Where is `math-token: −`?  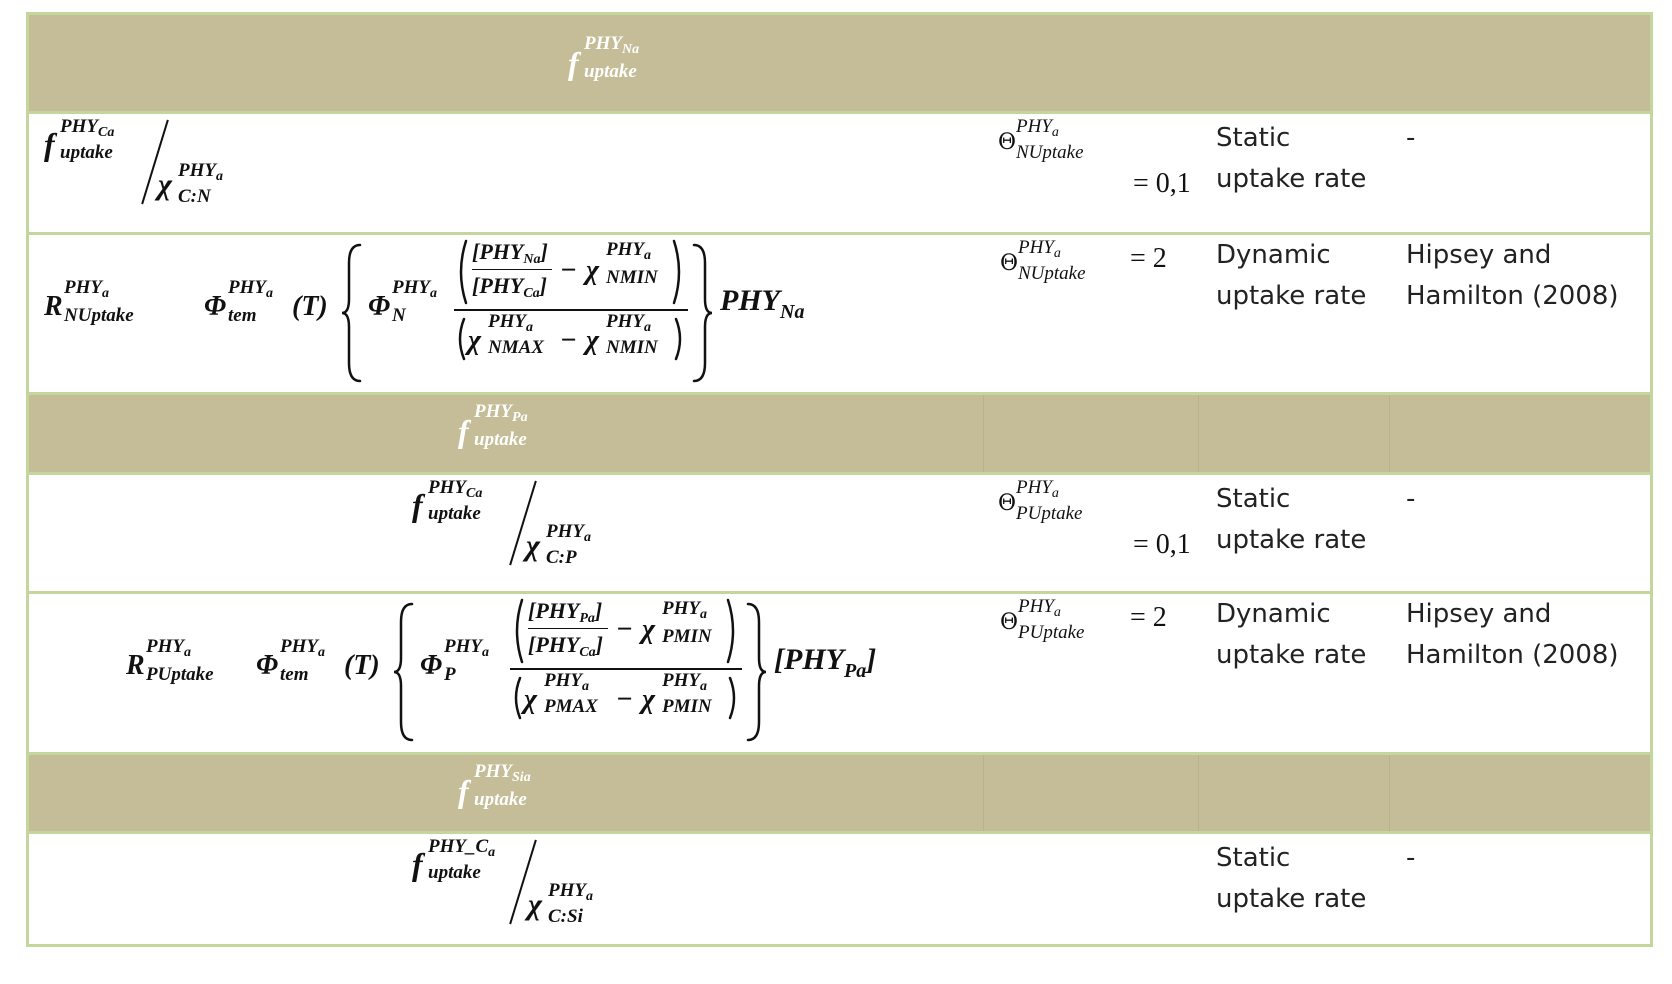 math-token: − is located at coordinates (568, 340).